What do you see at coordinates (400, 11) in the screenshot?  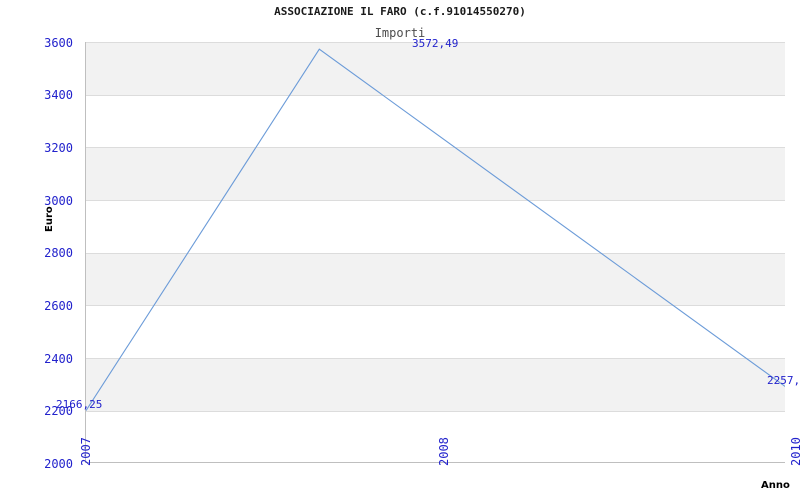 I see `chart-title: ASSOCIAZIONE IL FARO (c.f.91014550270)` at bounding box center [400, 11].